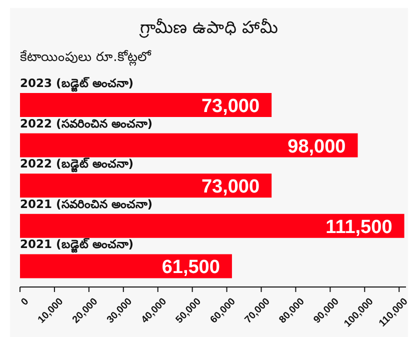 The image size is (418, 337). I want to click on y-tick-label: 2023 (బడ్జెట్ అంచనా), so click(77, 84).